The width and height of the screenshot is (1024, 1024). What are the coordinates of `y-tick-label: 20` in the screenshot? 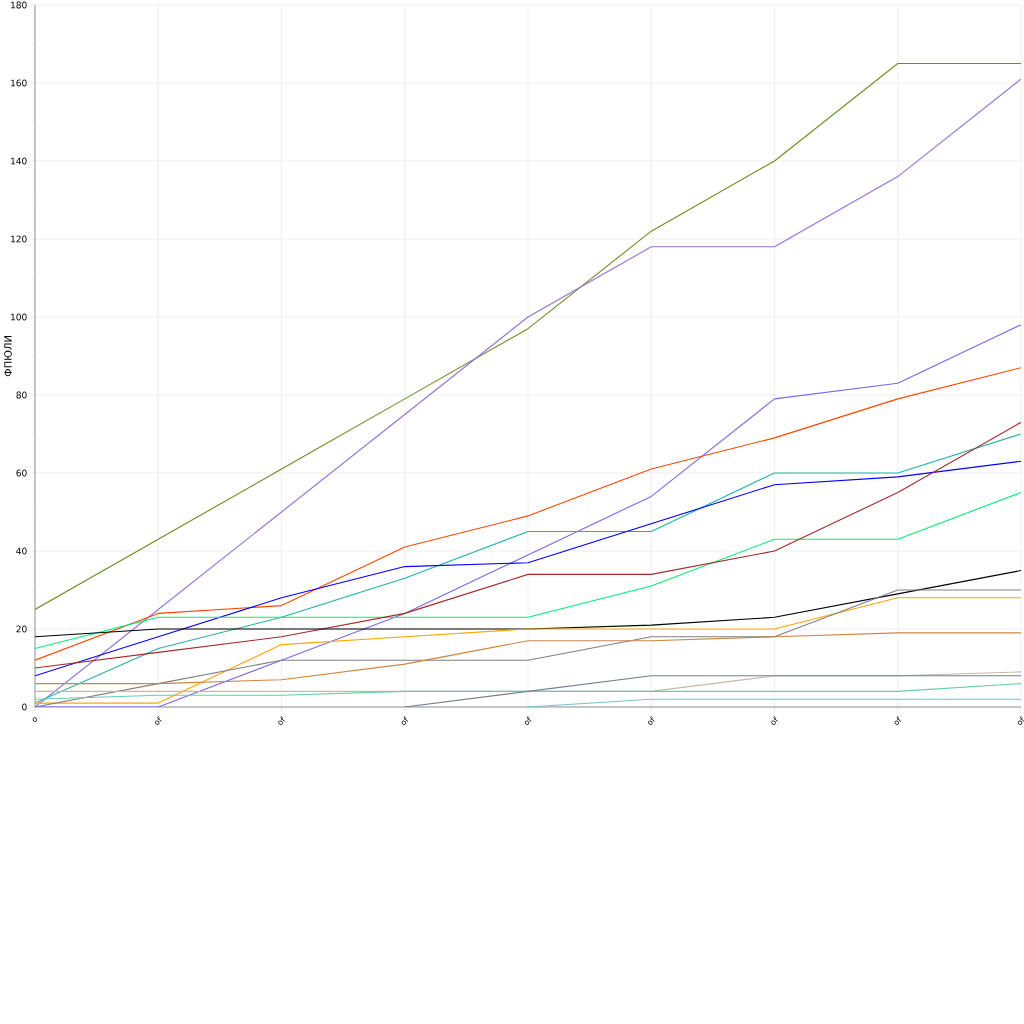 It's located at (21, 629).